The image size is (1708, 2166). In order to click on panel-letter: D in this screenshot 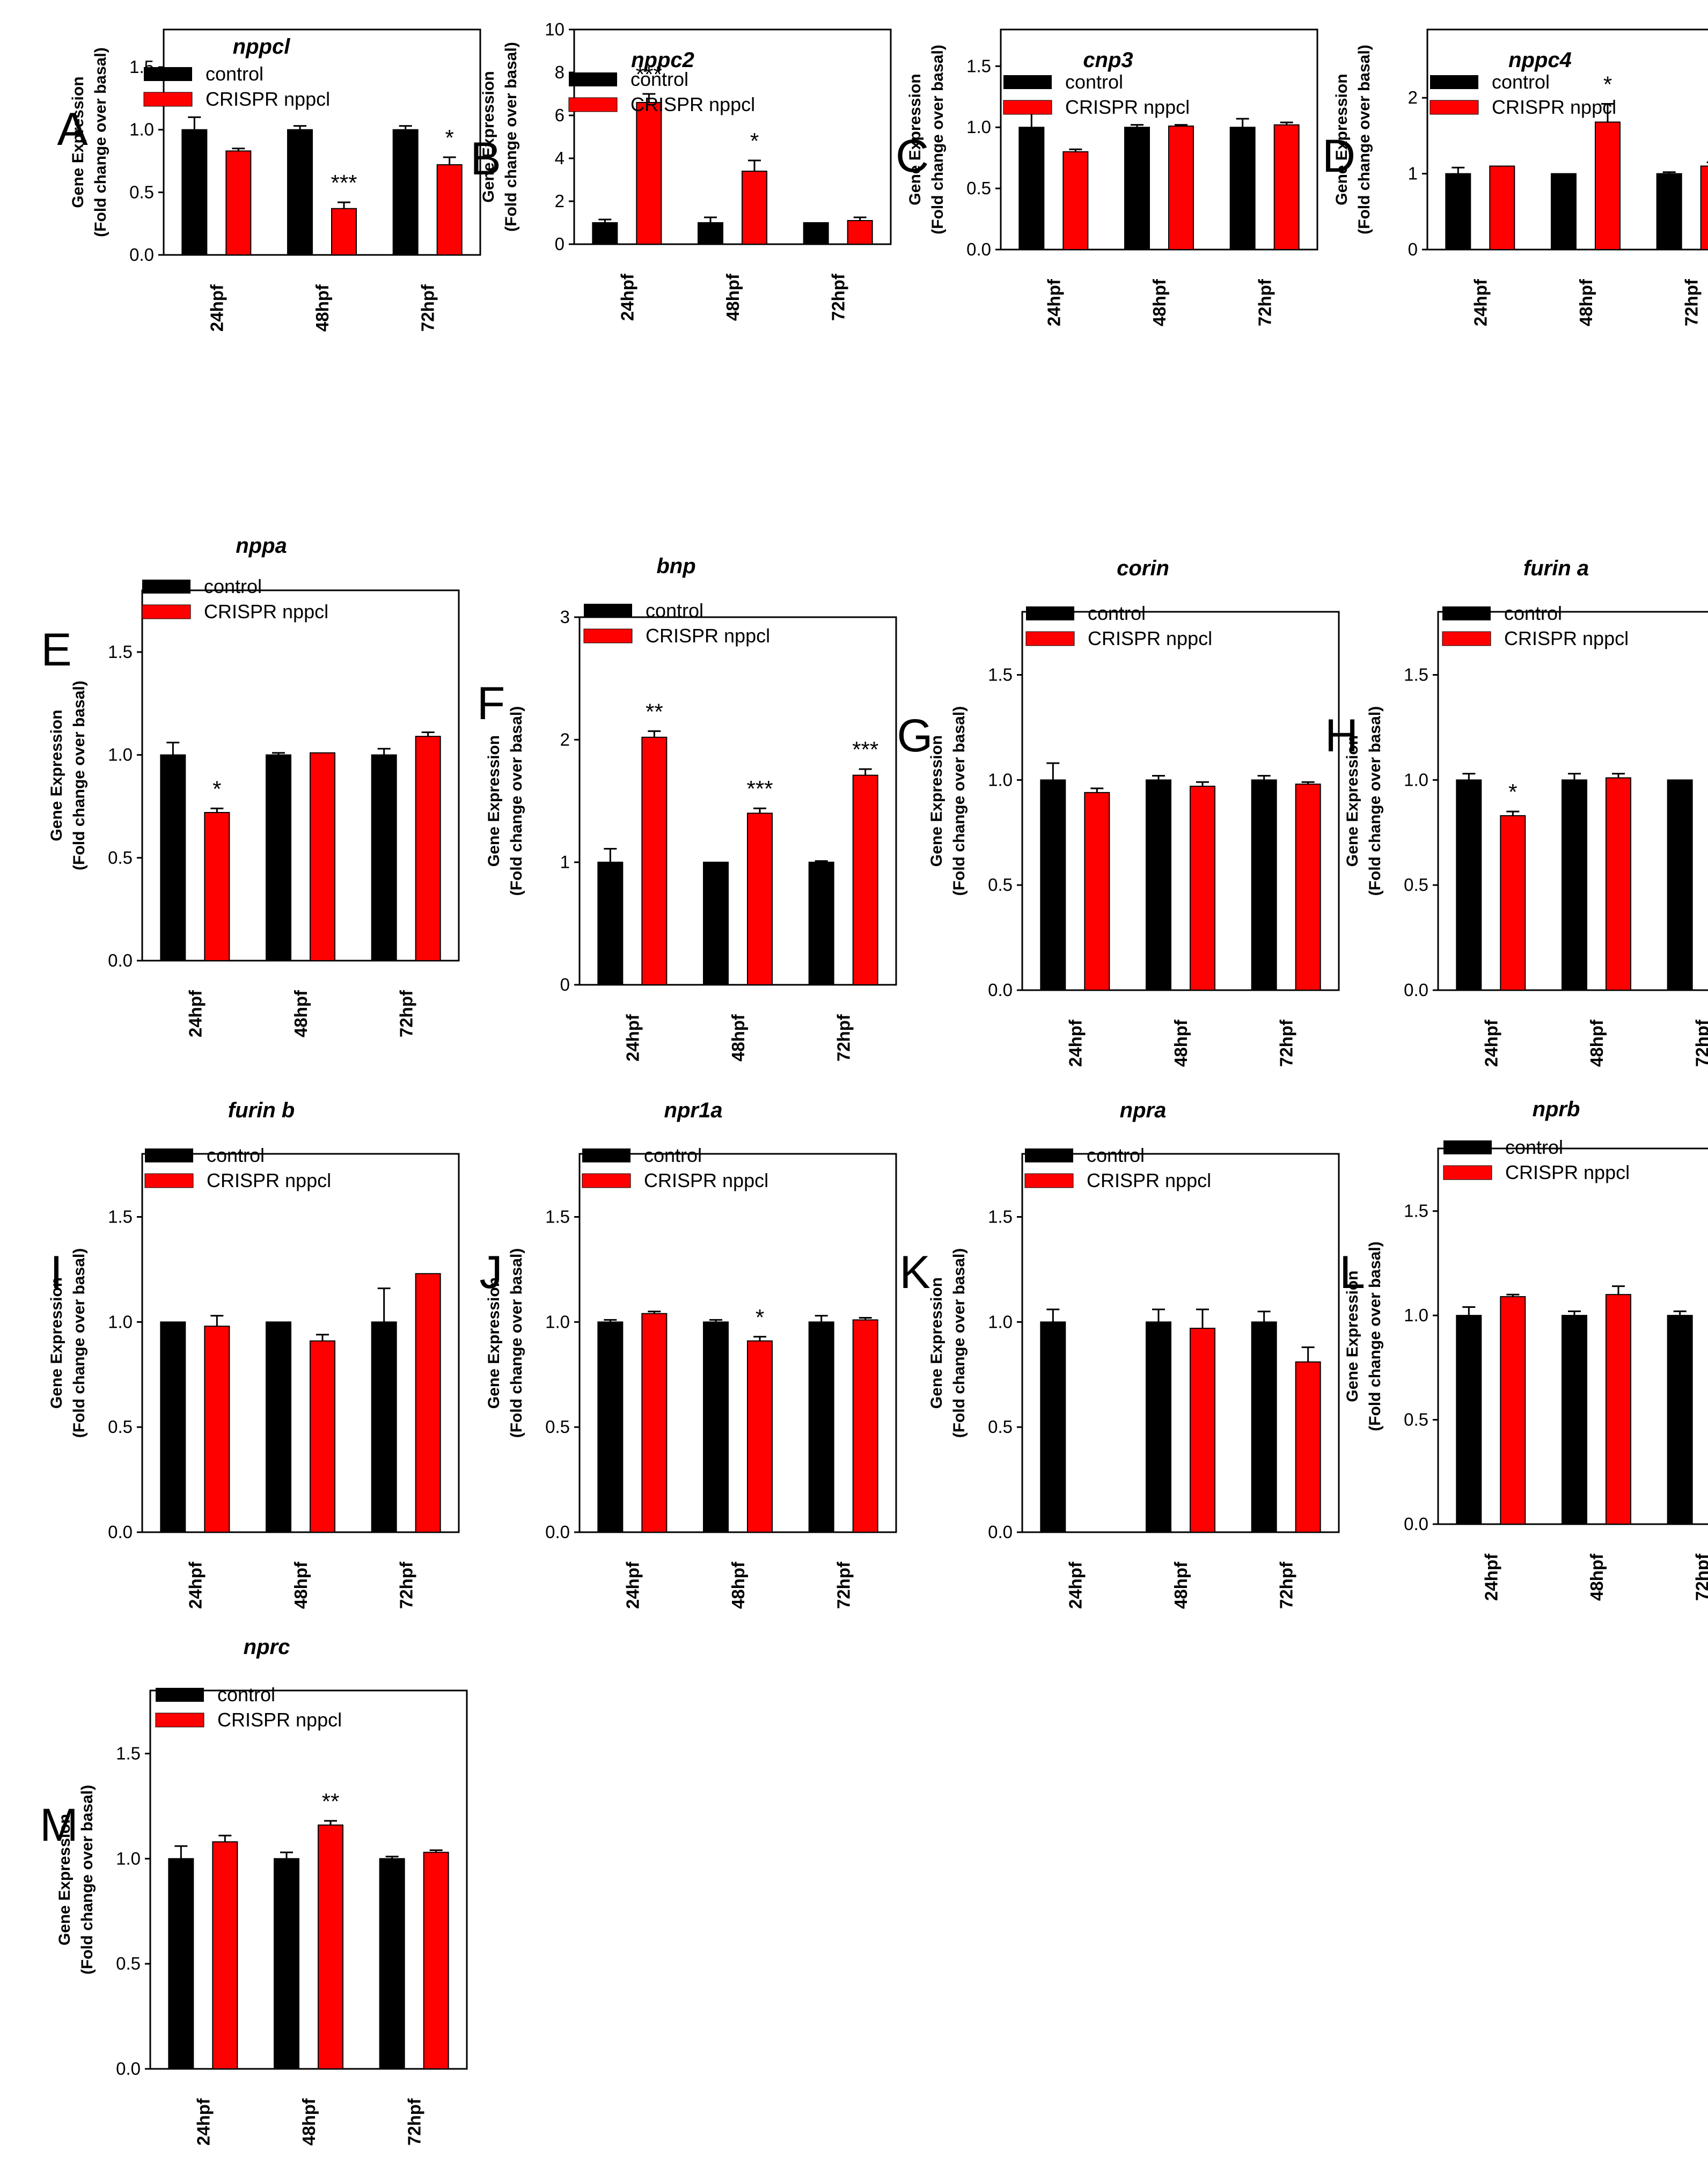, I will do `click(1339, 156)`.